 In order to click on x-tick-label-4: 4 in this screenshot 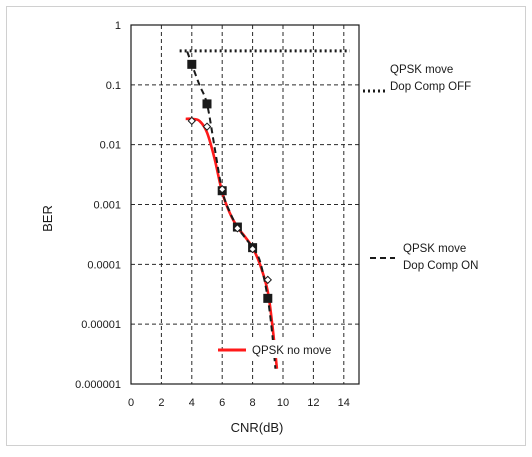, I will do `click(192, 403)`.